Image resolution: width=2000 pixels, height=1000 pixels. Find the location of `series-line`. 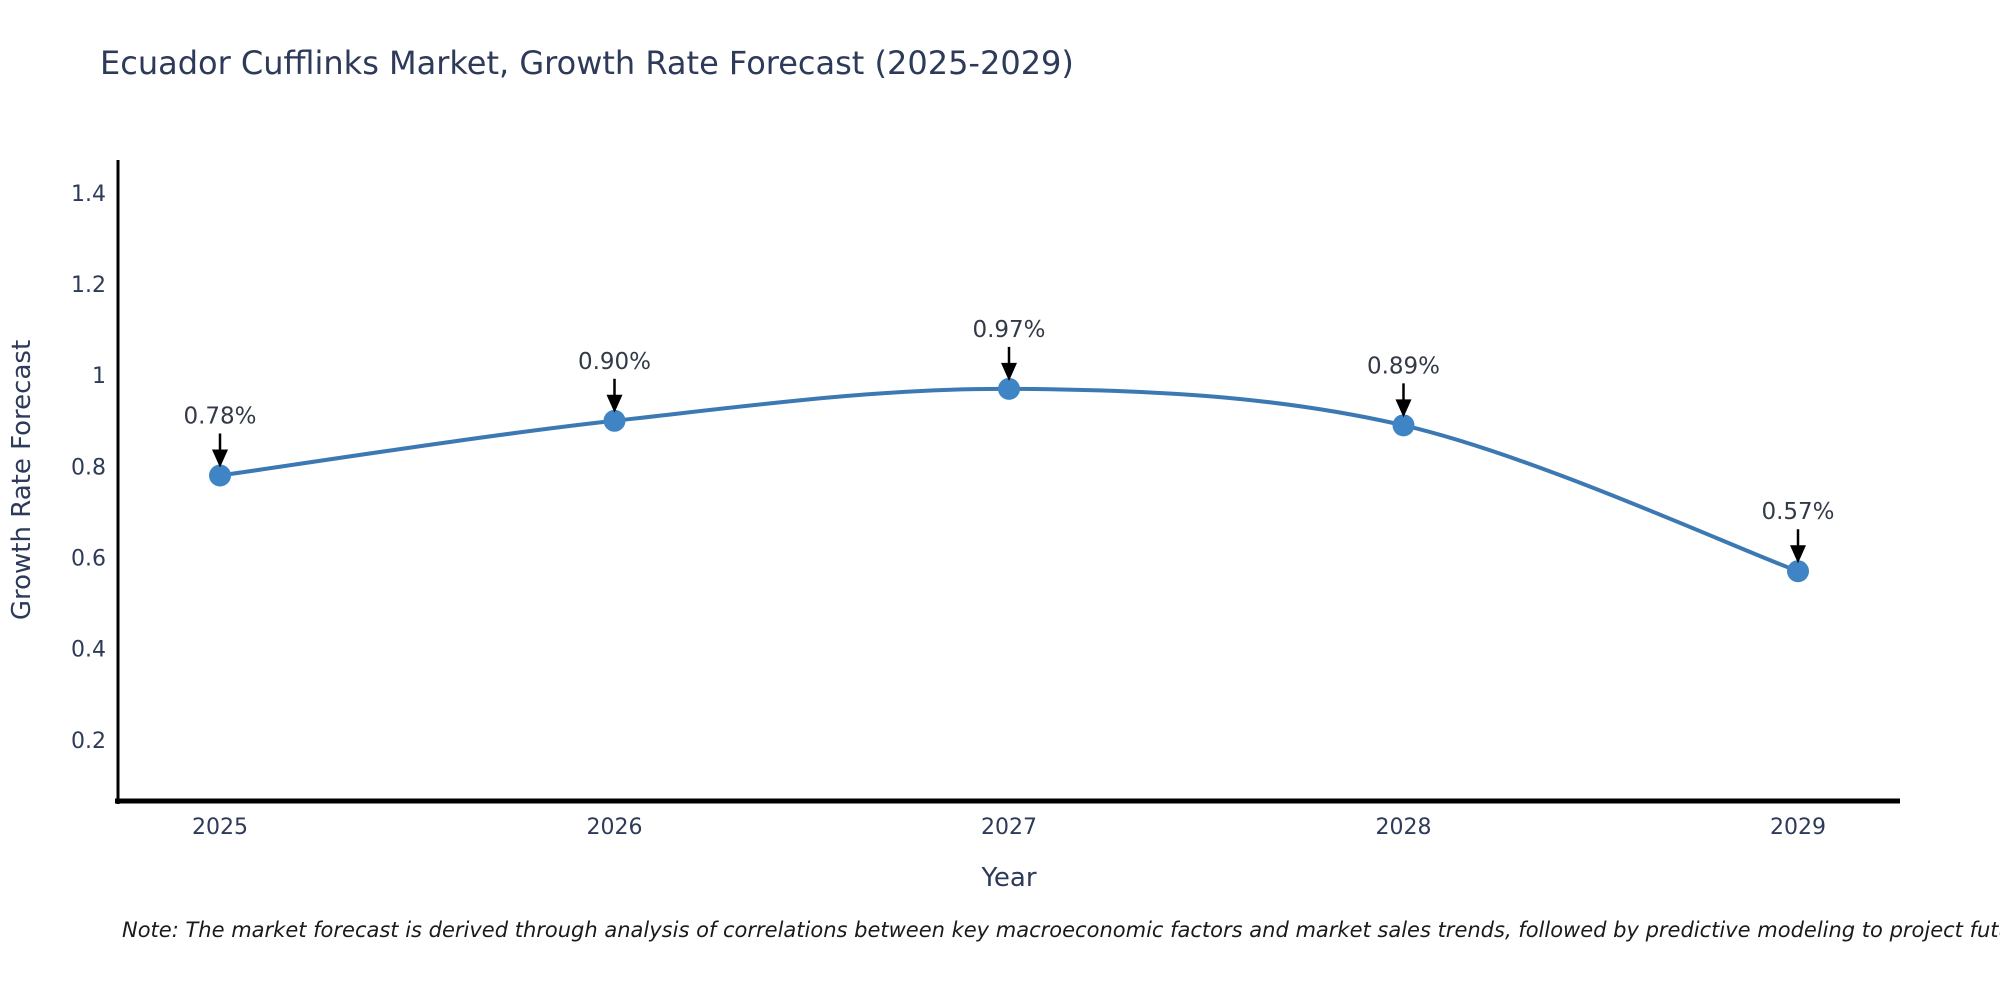

series-line is located at coordinates (1009, 480).